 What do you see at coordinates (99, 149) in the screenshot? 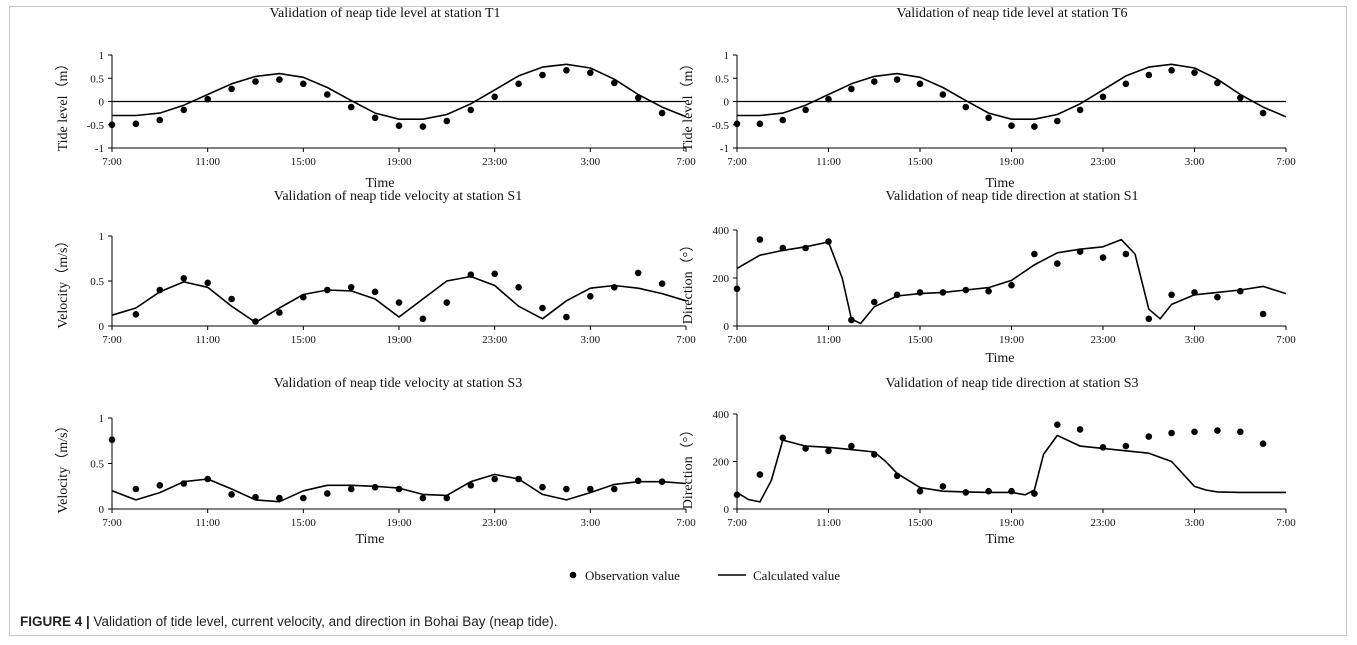
I see `y-tick-label: -1` at bounding box center [99, 149].